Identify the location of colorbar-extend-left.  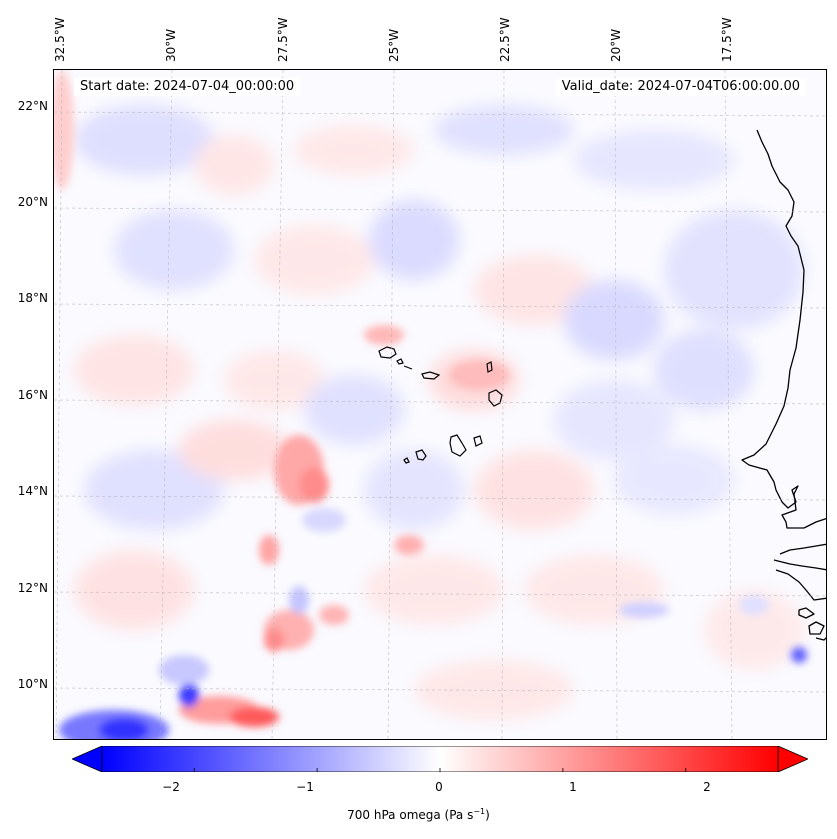
(87, 759).